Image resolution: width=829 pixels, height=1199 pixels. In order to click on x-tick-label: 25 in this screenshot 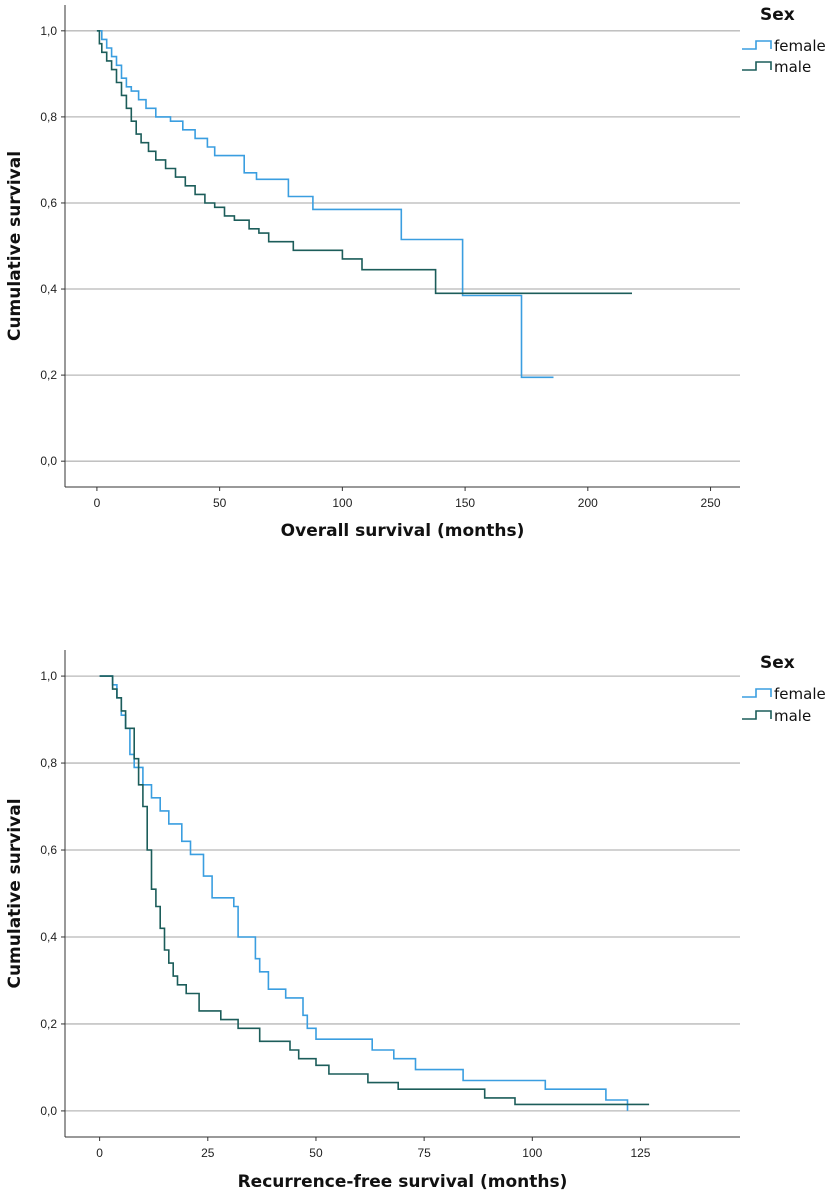, I will do `click(208, 1153)`.